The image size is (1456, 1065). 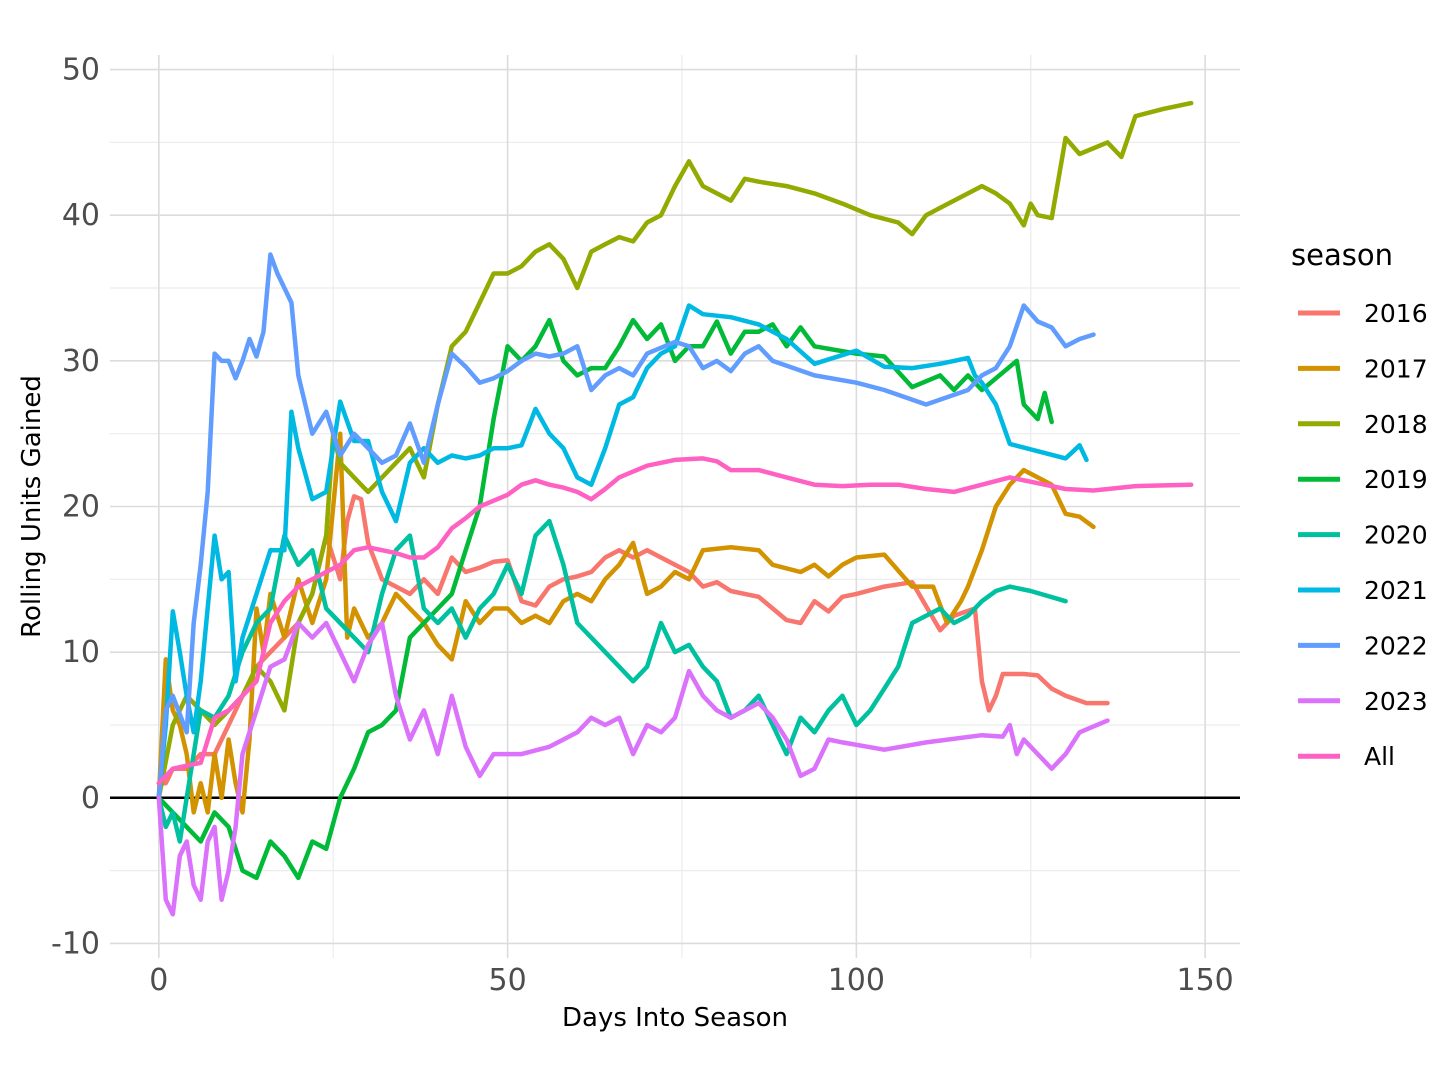 I want to click on legend-item: 2018, so click(x=1363, y=424).